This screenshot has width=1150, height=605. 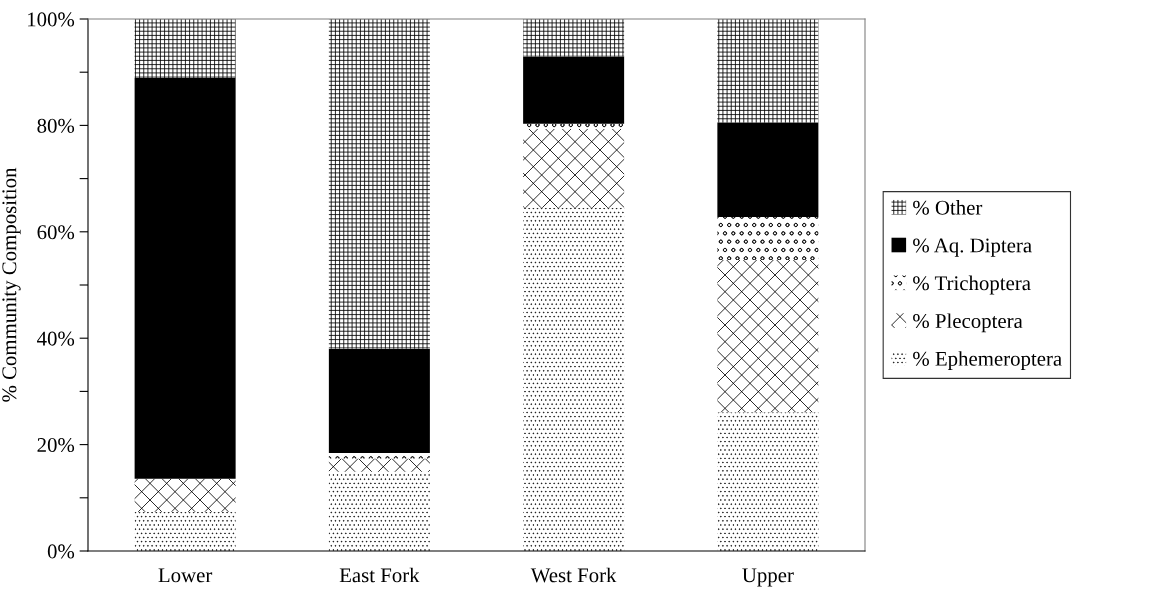 What do you see at coordinates (379, 575) in the screenshot?
I see `x-tick-label: East Fork` at bounding box center [379, 575].